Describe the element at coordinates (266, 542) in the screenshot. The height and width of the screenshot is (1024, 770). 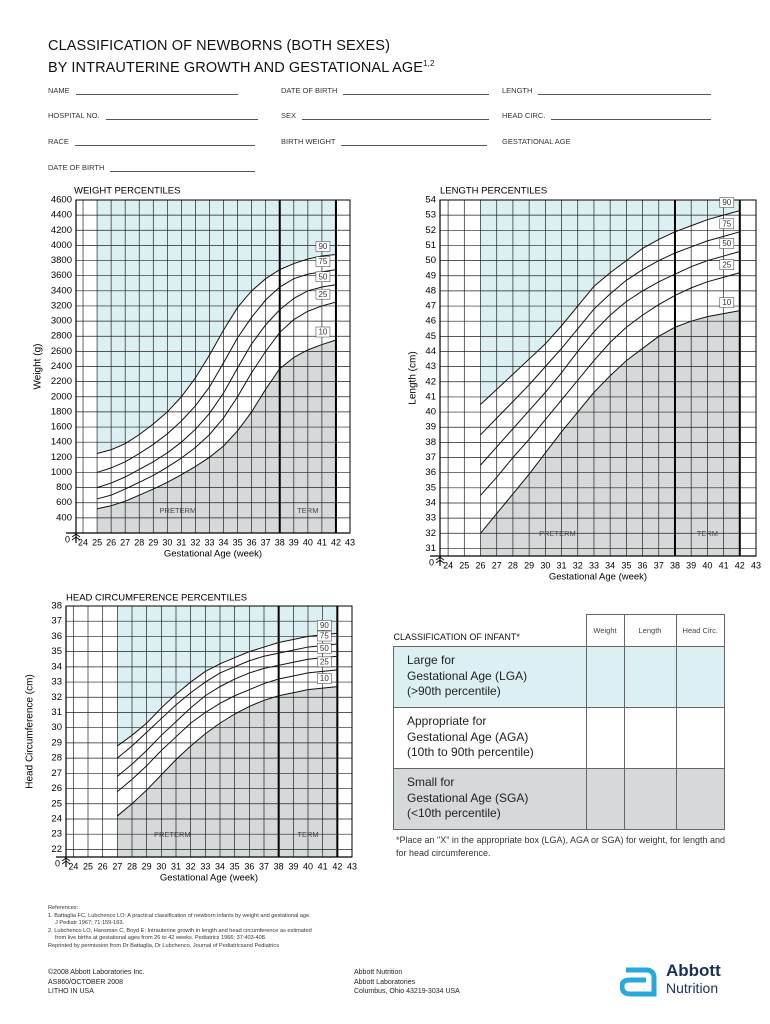
I see `x-tick-label: 37` at that location.